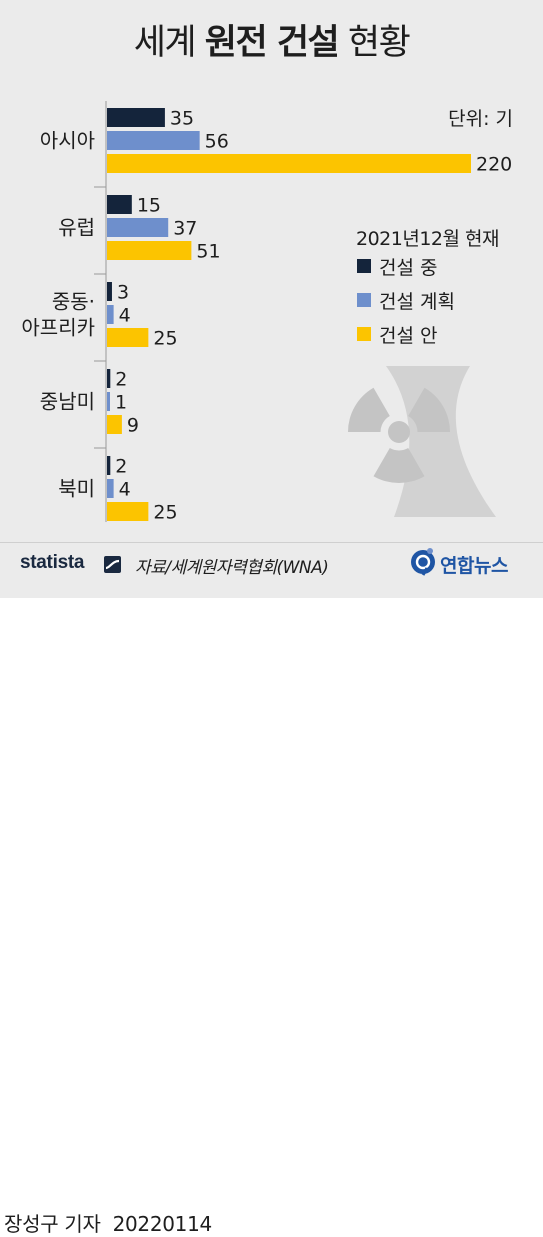 The width and height of the screenshot is (543, 1237). What do you see at coordinates (76, 228) in the screenshot?
I see `category-label: 유럽` at bounding box center [76, 228].